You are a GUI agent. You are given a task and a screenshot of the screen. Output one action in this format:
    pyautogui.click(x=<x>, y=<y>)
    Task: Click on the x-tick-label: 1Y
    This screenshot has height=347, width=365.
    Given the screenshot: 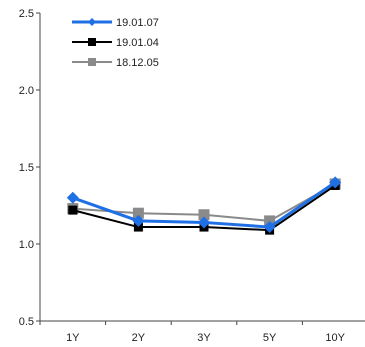 What is the action you would take?
    pyautogui.click(x=73, y=338)
    